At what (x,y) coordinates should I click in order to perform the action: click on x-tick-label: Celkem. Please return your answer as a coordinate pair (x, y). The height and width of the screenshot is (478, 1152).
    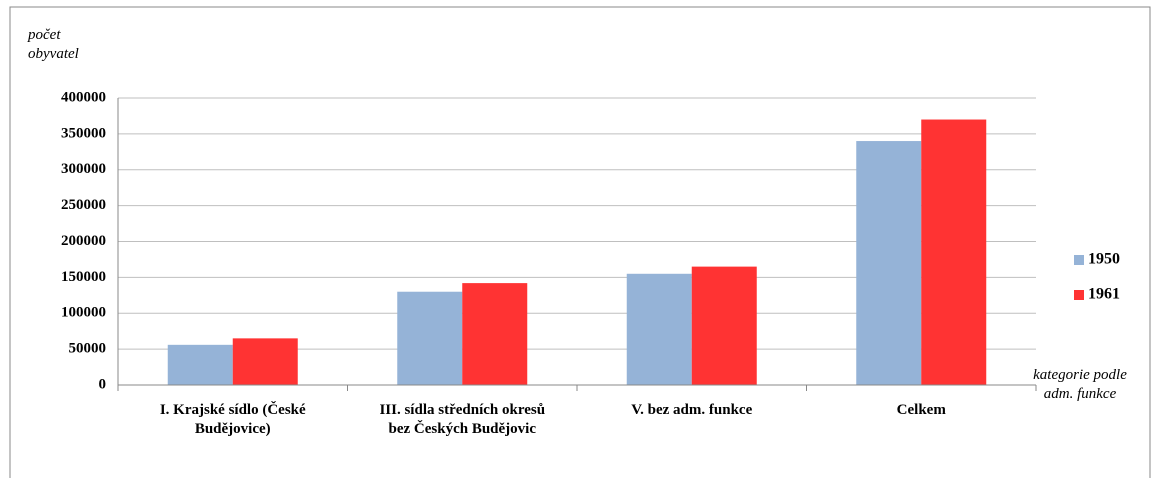
    Looking at the image, I should click on (921, 410).